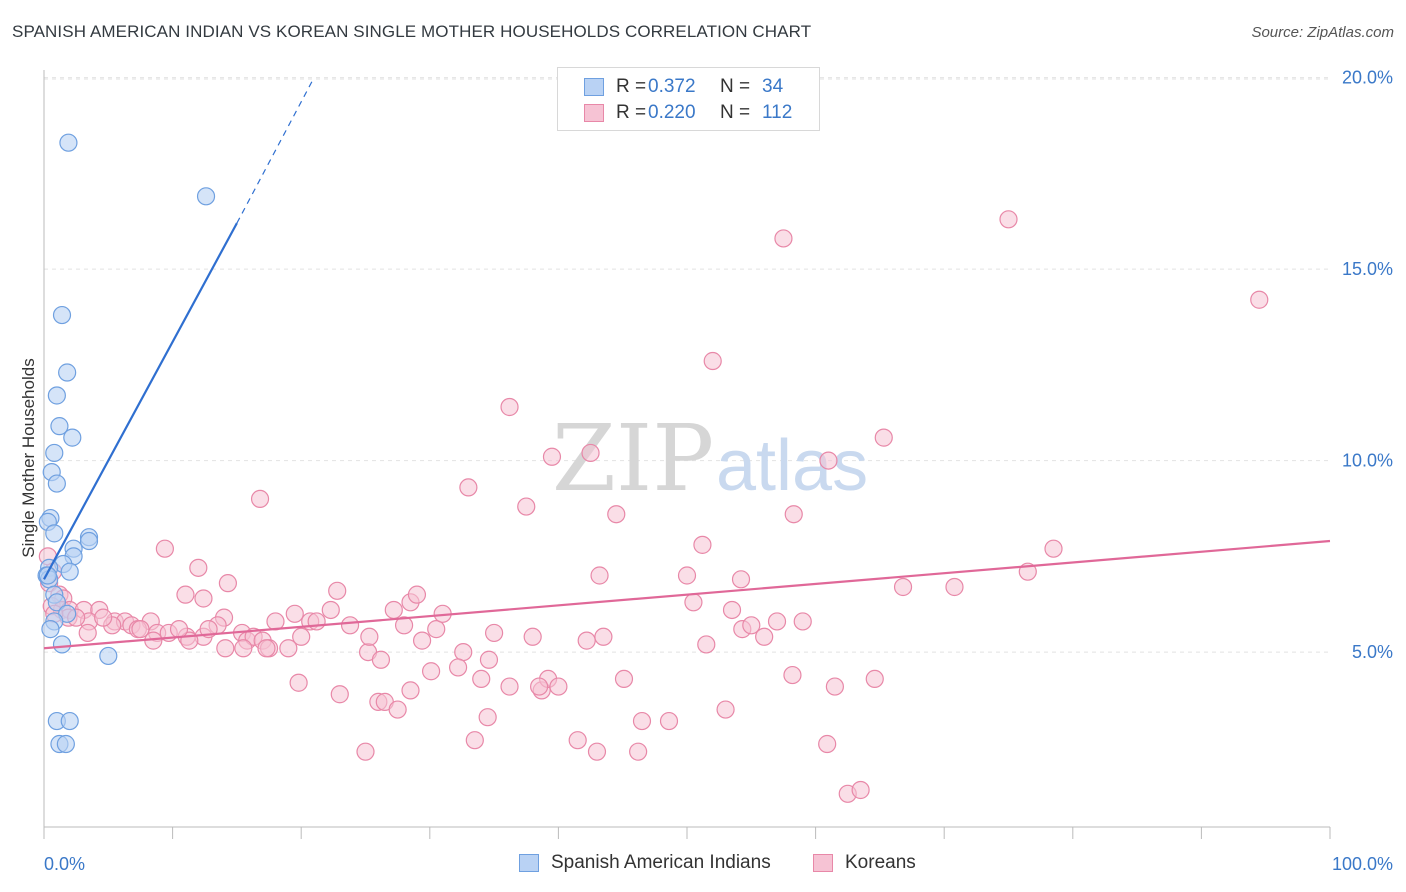  I want to click on trend-line-extension, so click(275, 150).